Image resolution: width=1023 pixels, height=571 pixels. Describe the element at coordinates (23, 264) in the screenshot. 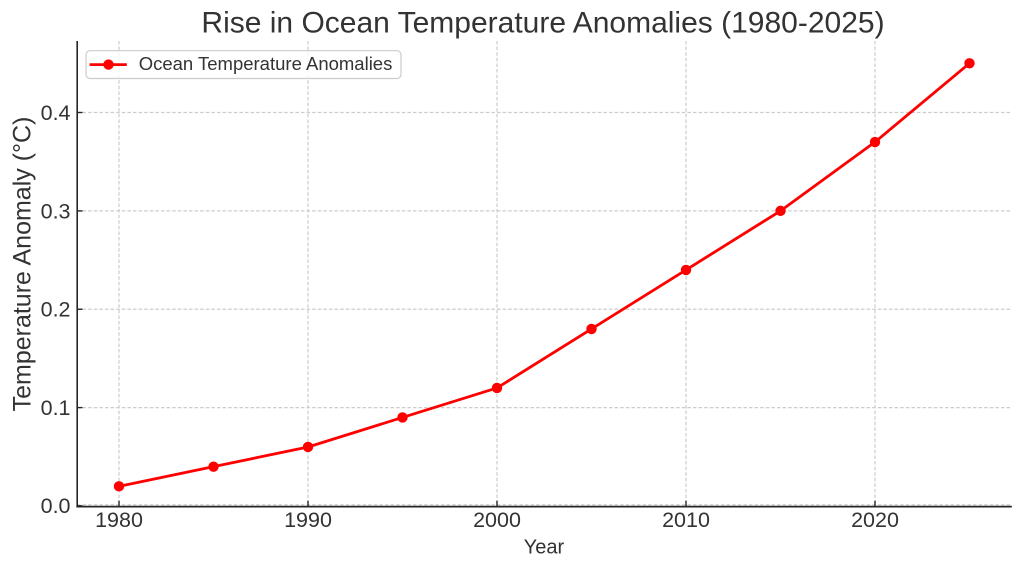

I see `svg-text: Temperature Anomaly (°C)` at that location.